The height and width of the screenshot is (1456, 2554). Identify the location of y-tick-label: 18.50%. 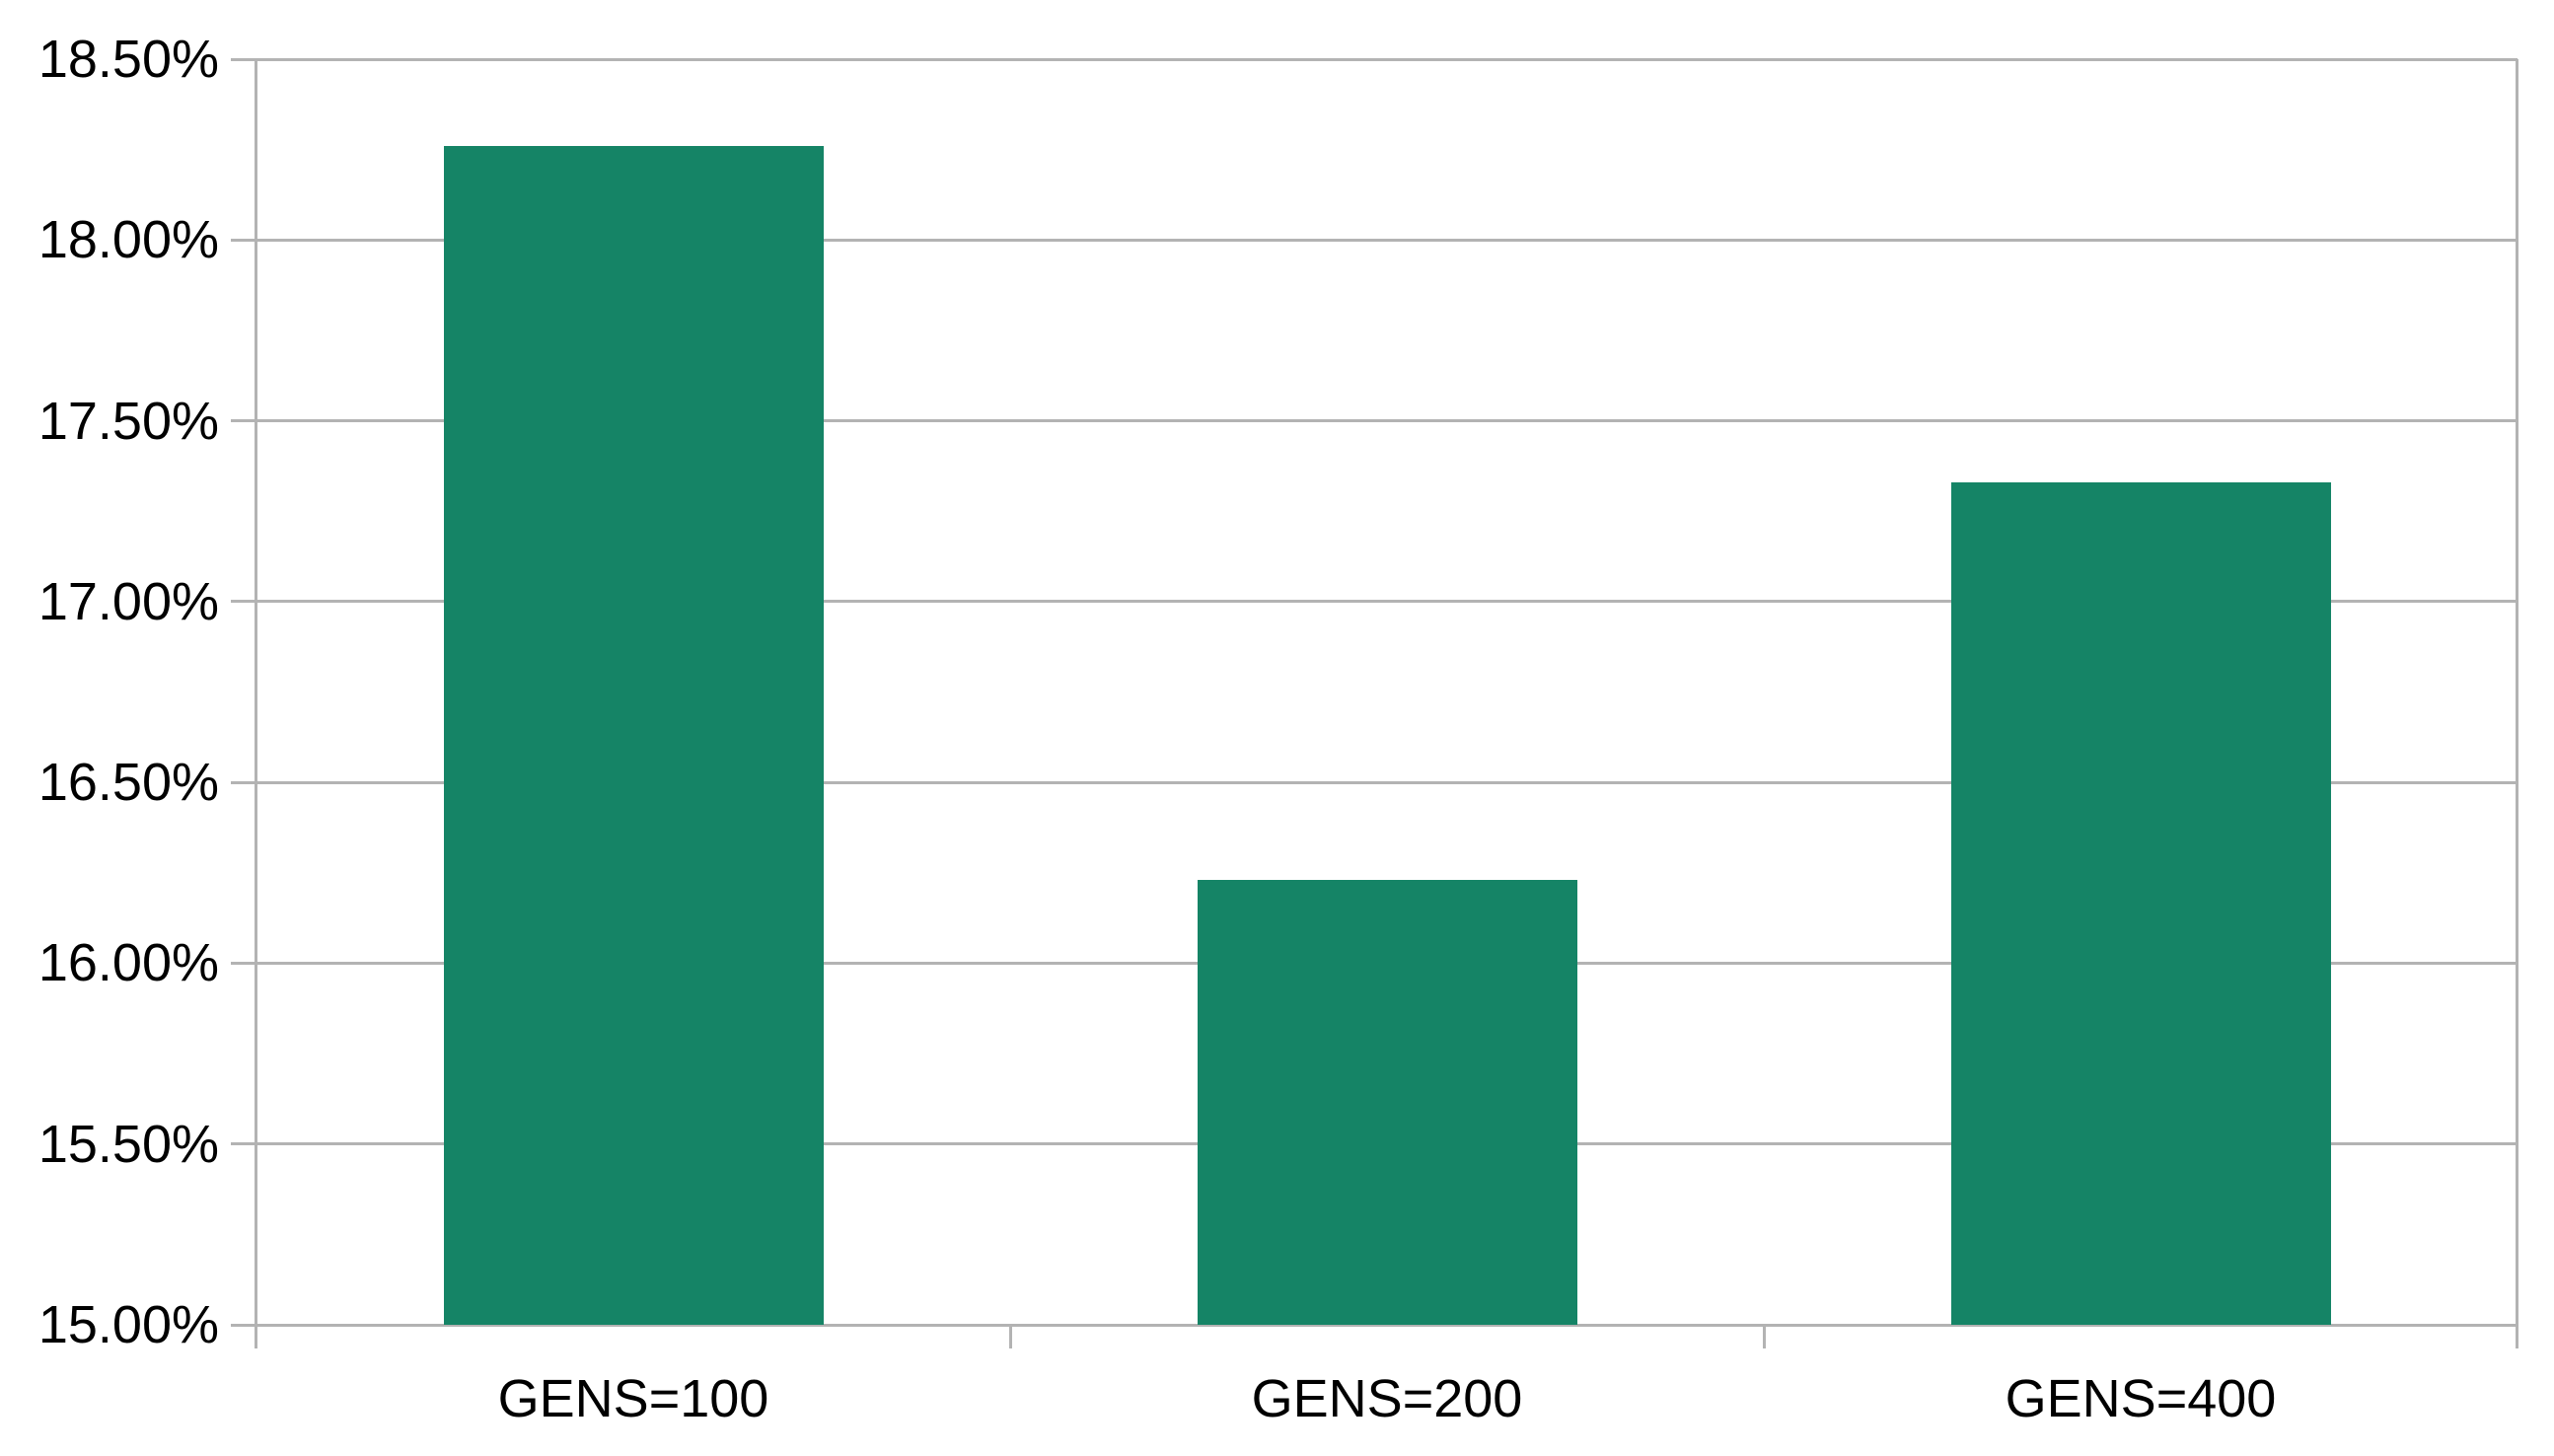
(128, 59).